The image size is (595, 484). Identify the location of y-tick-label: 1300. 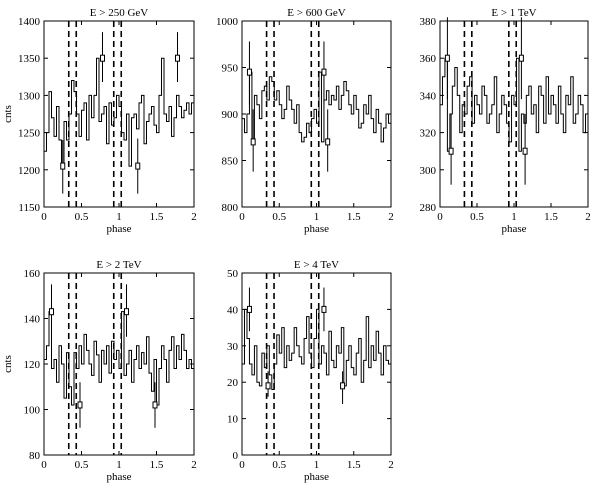
(29, 96).